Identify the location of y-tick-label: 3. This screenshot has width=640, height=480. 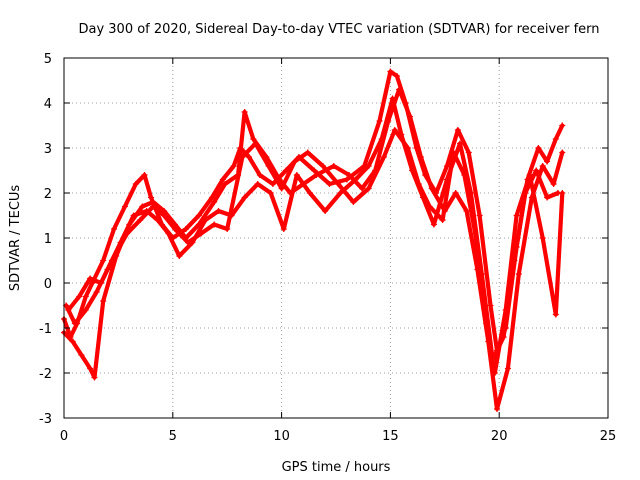
(48, 149).